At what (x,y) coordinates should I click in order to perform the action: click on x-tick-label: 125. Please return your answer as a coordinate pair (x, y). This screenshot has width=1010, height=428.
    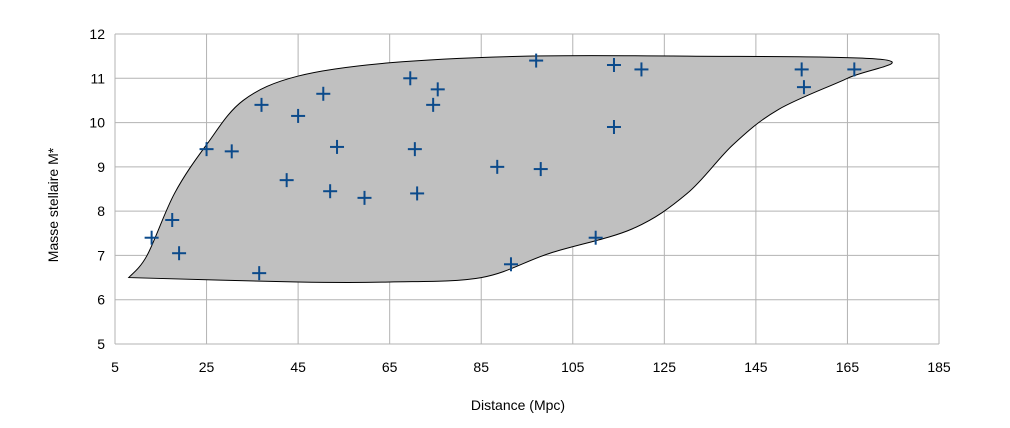
    Looking at the image, I should click on (665, 367).